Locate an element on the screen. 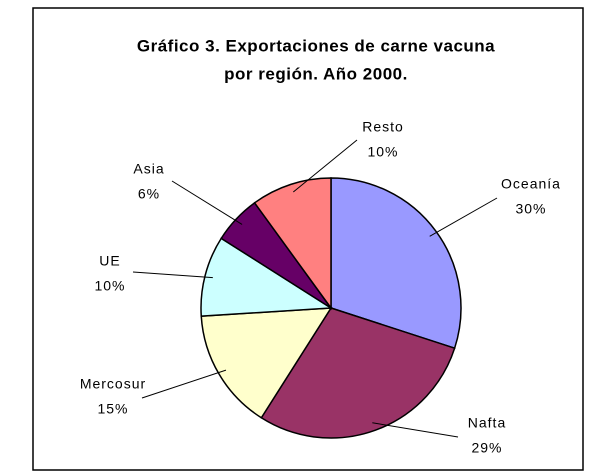 This screenshot has width=616, height=472. slice-label: Nafta is located at coordinates (487, 423).